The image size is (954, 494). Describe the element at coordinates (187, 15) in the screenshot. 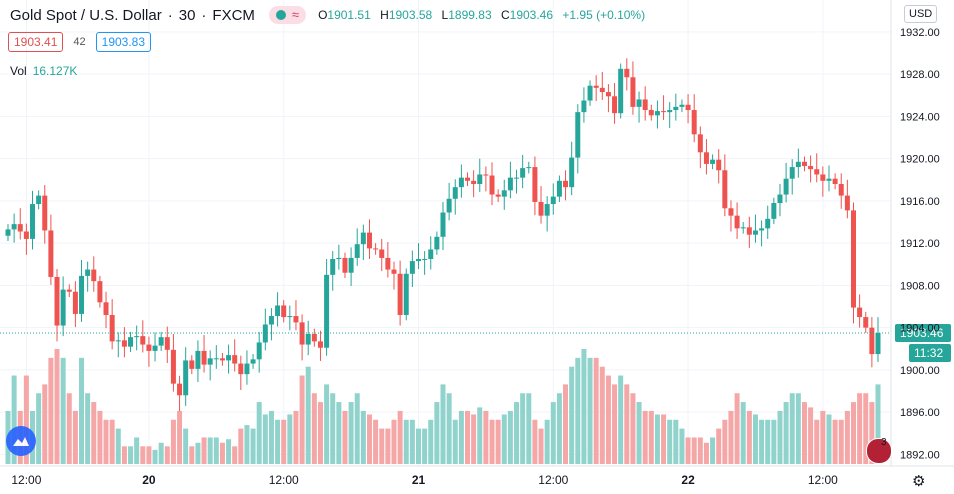

I see `interval-label: 30` at that location.